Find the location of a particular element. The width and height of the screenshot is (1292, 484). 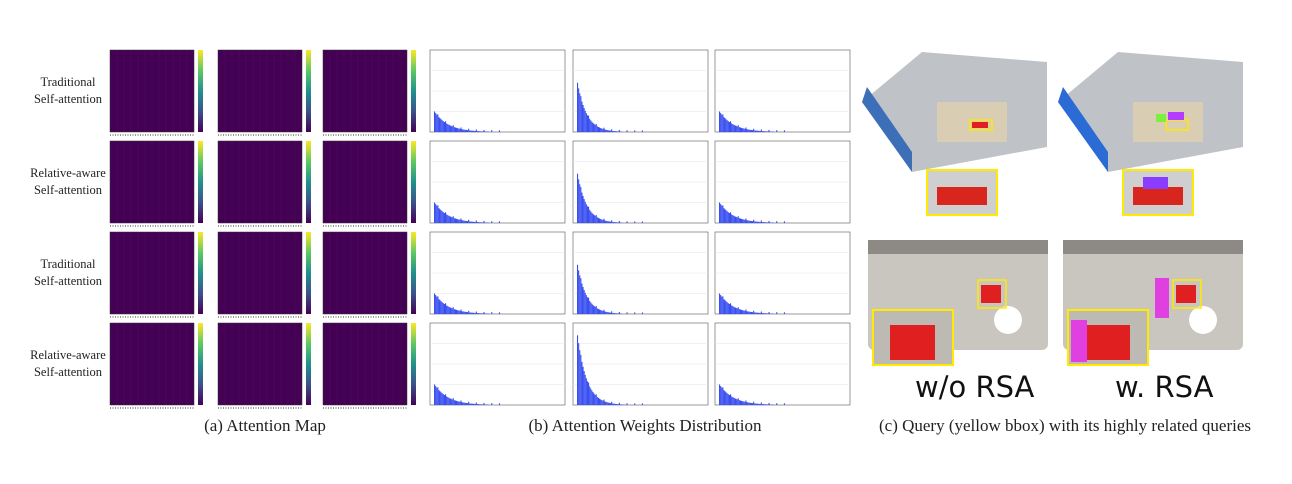

scene-zoom-related is located at coordinates (1155, 183).